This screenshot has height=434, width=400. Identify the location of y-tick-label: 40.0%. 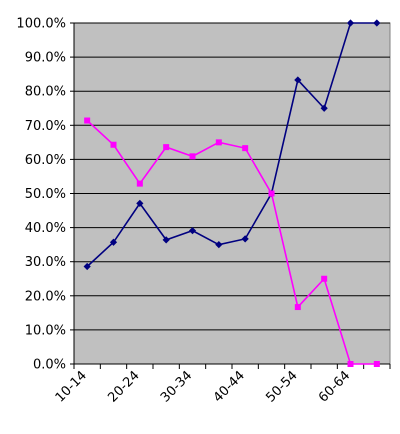
(45, 228).